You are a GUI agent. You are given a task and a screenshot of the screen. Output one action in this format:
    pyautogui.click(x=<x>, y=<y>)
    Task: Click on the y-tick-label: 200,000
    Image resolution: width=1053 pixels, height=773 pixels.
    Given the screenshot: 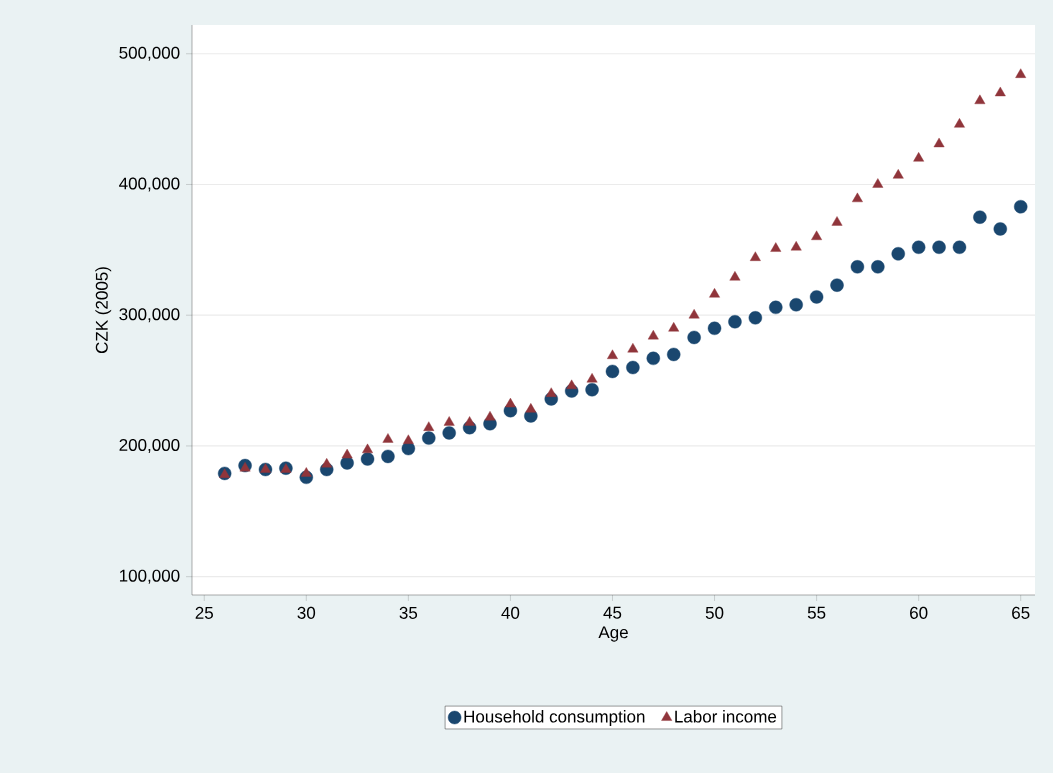 What is the action you would take?
    pyautogui.click(x=149, y=445)
    